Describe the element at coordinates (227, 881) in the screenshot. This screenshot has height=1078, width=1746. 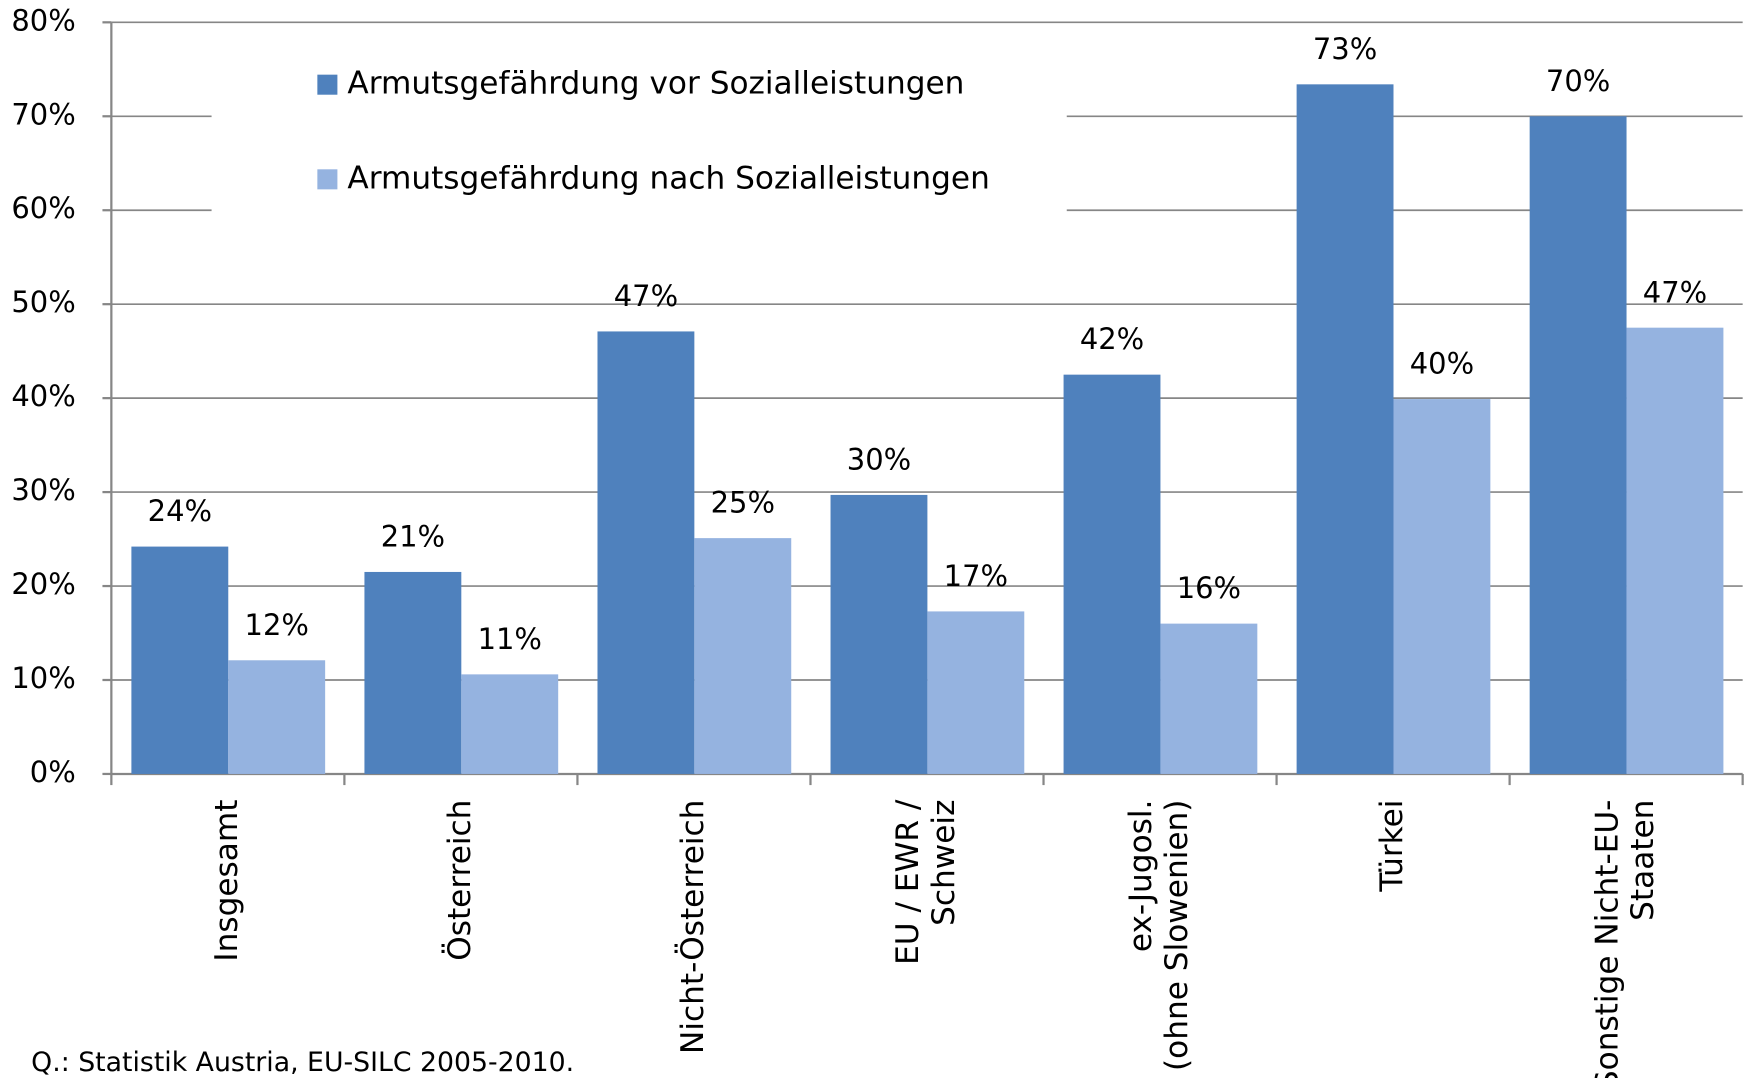
I see `x-tick-label: Insgesamt` at that location.